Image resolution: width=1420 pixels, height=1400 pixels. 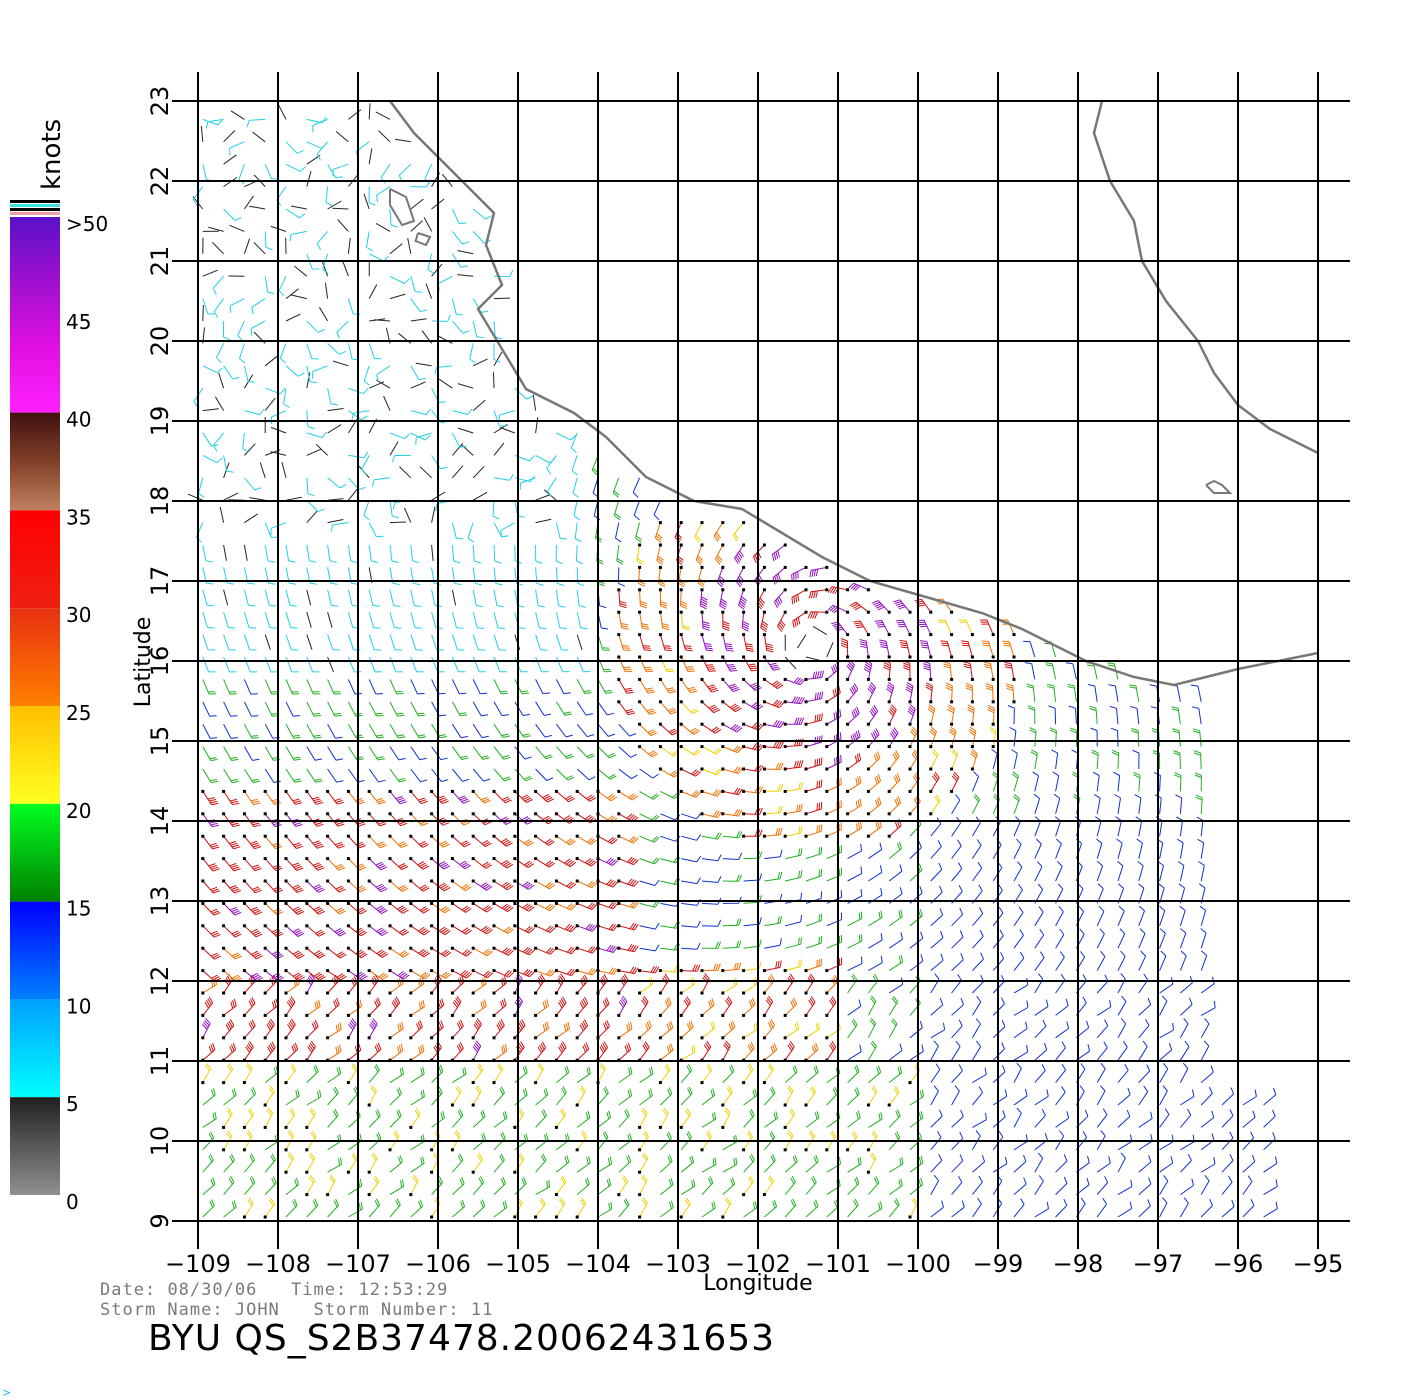 I want to click on latitude-tick-label: 20, so click(x=160, y=341).